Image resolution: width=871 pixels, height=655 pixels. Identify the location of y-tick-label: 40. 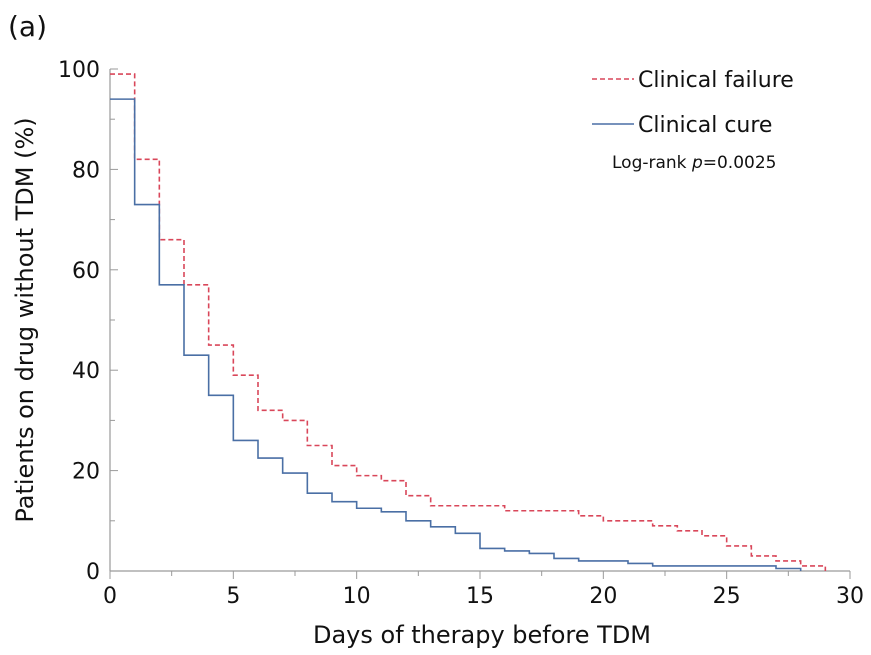
(86, 371).